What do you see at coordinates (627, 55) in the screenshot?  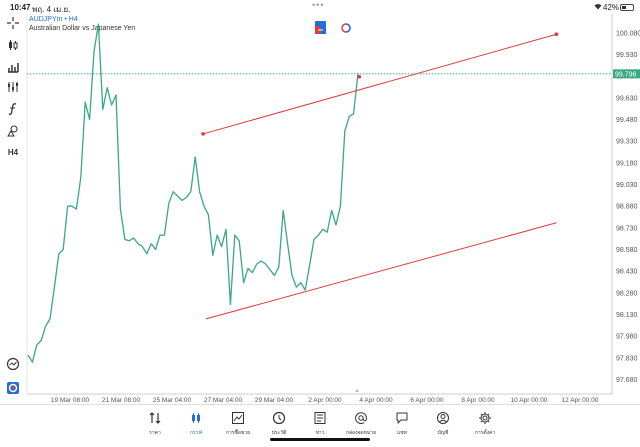 I see `y-tick-label: 99.930` at bounding box center [627, 55].